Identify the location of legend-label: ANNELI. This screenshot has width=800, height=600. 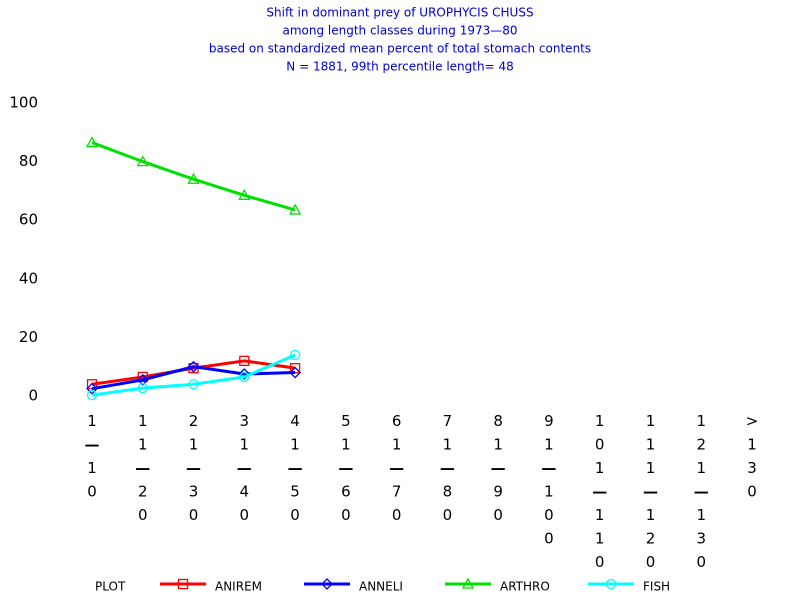
(381, 587).